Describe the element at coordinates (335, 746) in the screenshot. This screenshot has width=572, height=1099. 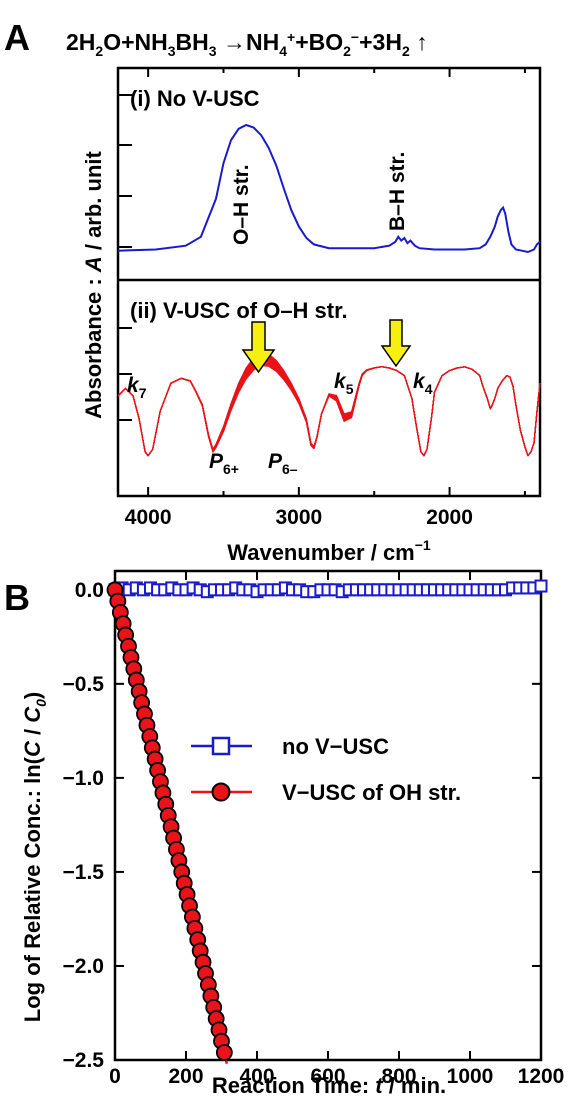
I see `legend-label-no-vusc: no V−USC` at that location.